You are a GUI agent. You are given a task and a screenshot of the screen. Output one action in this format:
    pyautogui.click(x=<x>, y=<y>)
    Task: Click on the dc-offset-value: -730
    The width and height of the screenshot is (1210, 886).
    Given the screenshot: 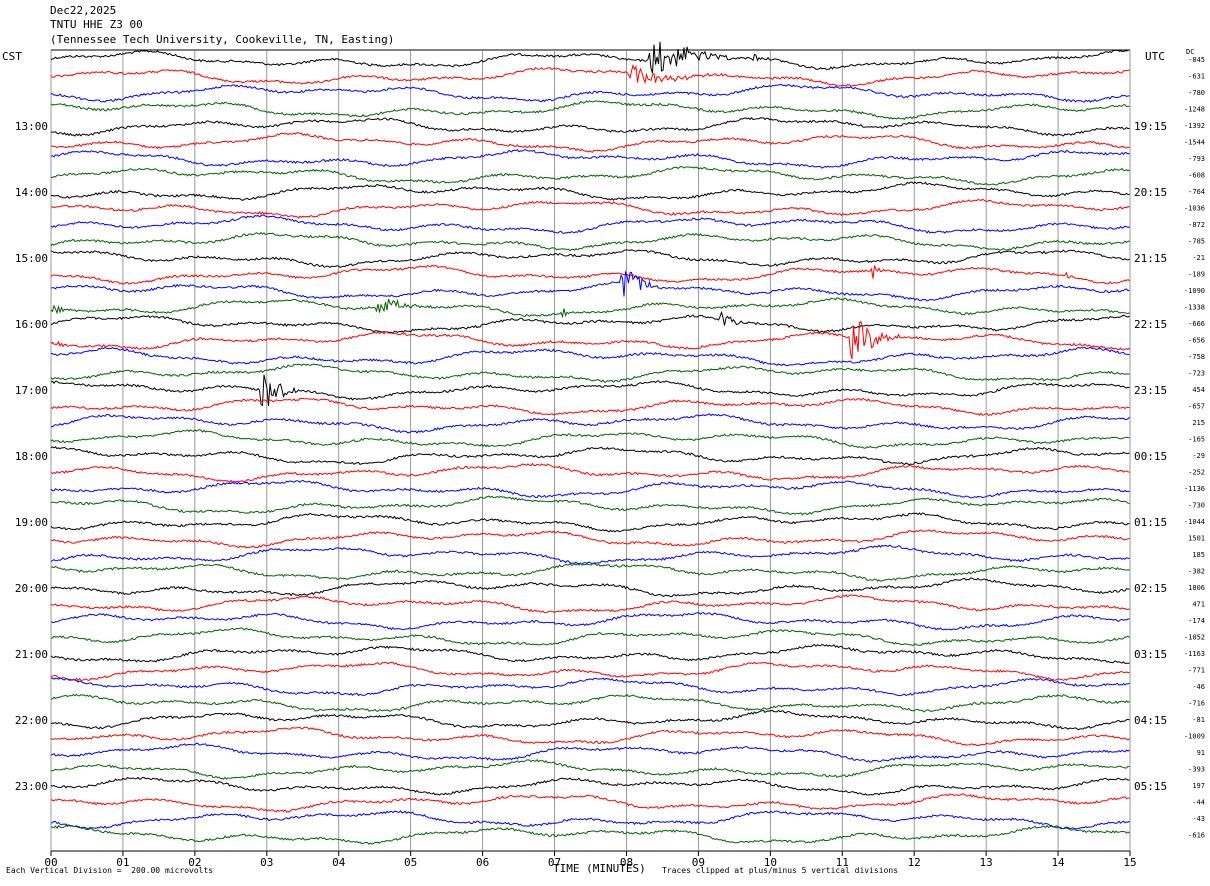 What is the action you would take?
    pyautogui.click(x=1196, y=506)
    